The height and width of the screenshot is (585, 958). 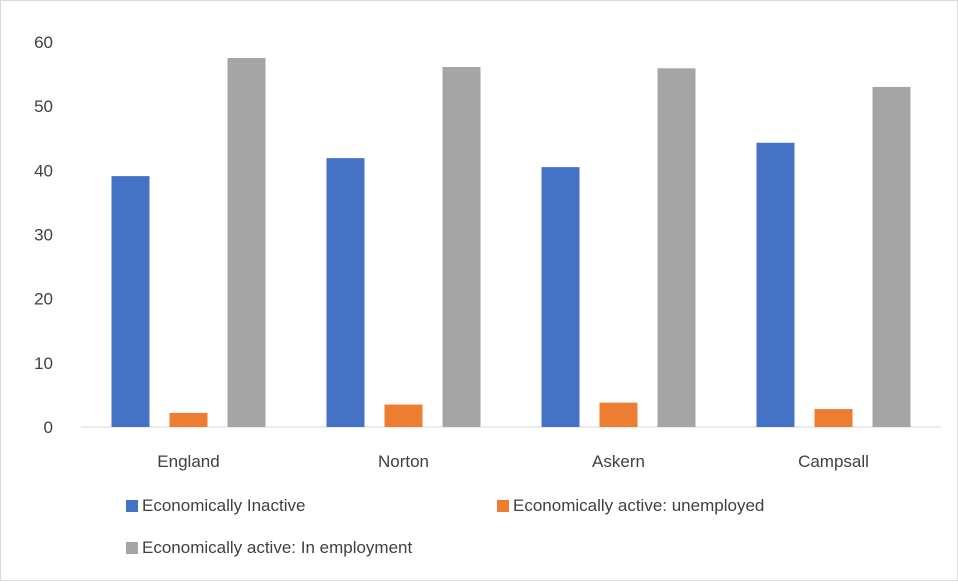 I want to click on y-tick-label: 0, so click(x=48, y=427).